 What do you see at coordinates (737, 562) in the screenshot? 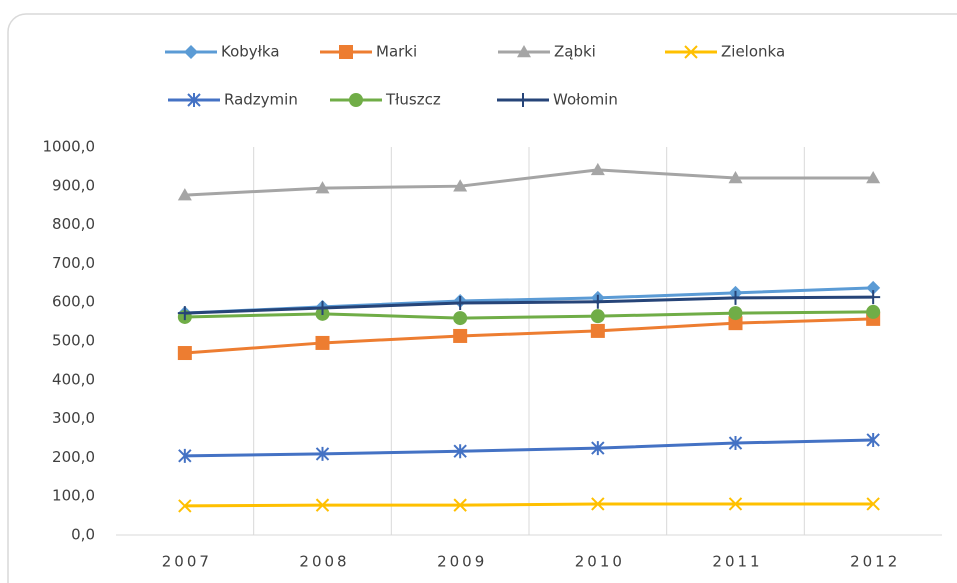
I see `x-tick-label: 2011` at bounding box center [737, 562].